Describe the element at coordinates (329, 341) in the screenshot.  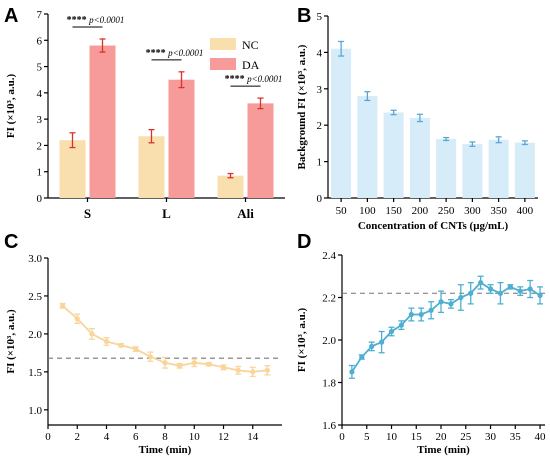
I see `panel-d-y-tick-label: 2.0` at that location.